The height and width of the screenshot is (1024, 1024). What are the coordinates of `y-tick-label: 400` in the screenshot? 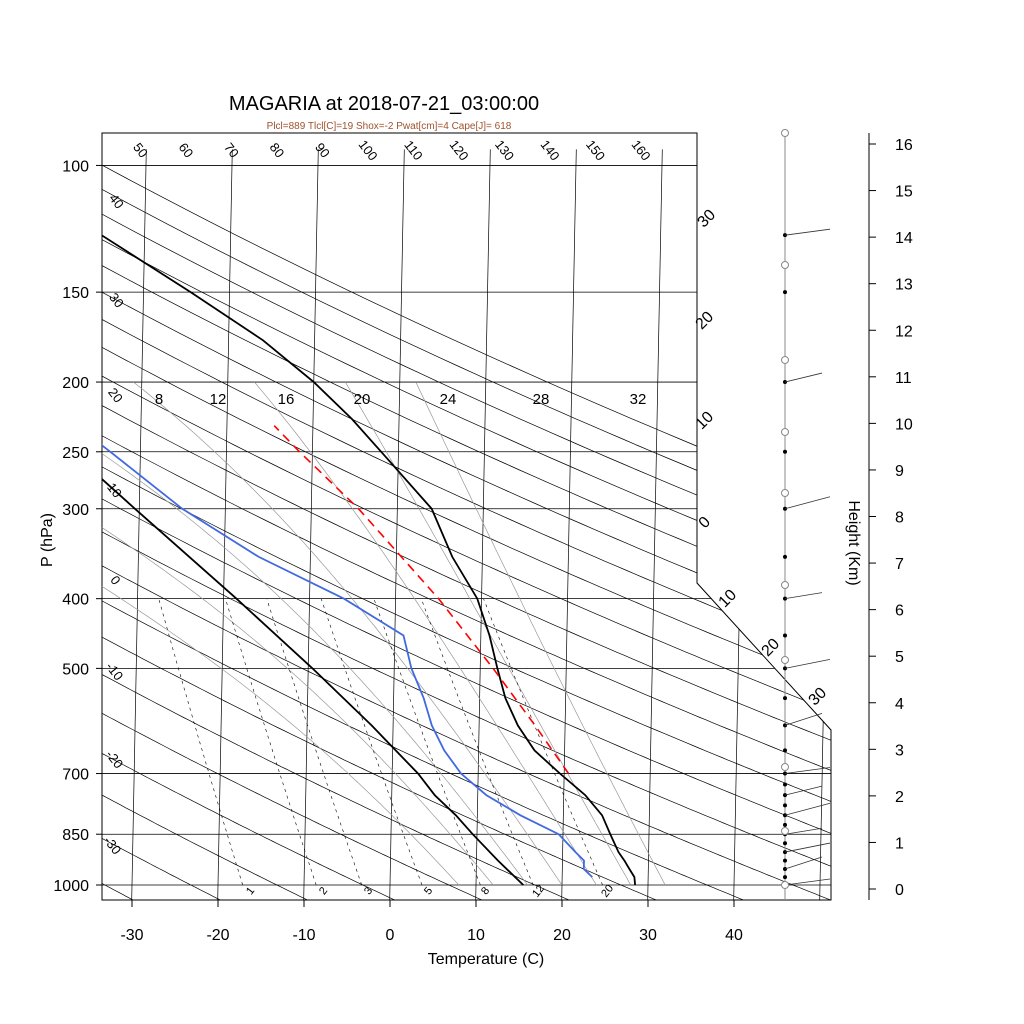 It's located at (75, 600).